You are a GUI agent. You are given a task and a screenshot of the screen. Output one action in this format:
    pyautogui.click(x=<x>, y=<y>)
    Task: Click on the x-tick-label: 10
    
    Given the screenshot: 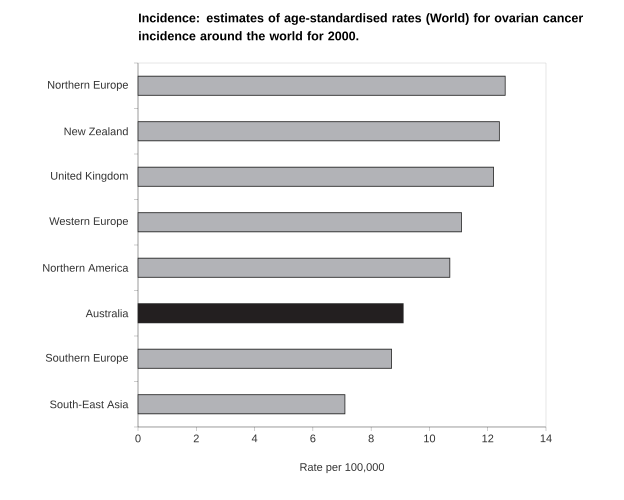 What is the action you would take?
    pyautogui.click(x=430, y=438)
    